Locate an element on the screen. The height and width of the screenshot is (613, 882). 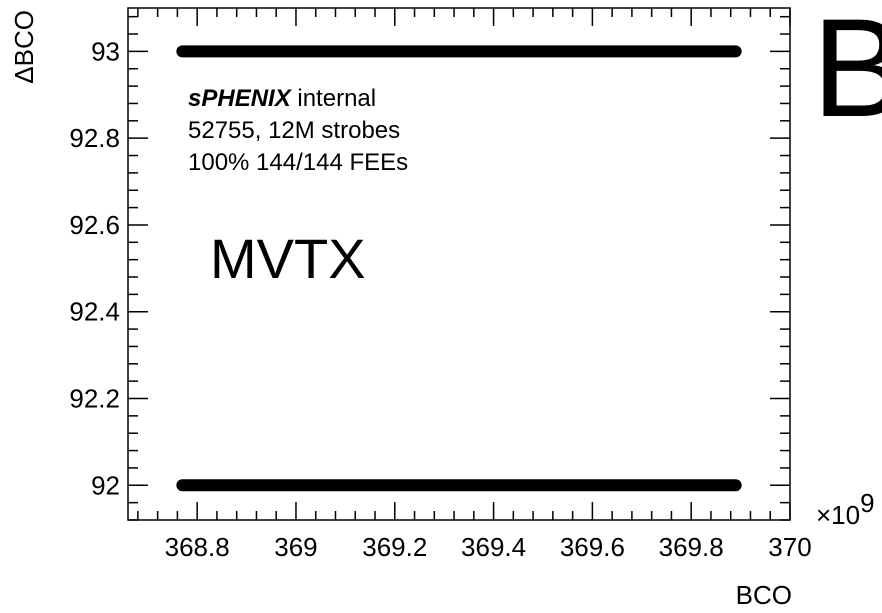
y-tick-label: 92.4 is located at coordinates (94, 312).